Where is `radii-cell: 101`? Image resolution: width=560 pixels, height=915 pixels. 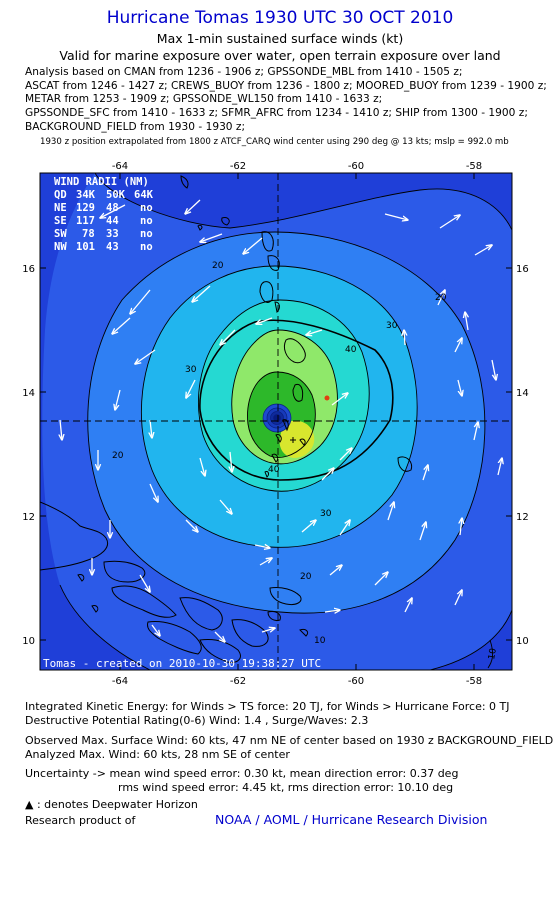 radii-cell: 101 is located at coordinates (85, 247).